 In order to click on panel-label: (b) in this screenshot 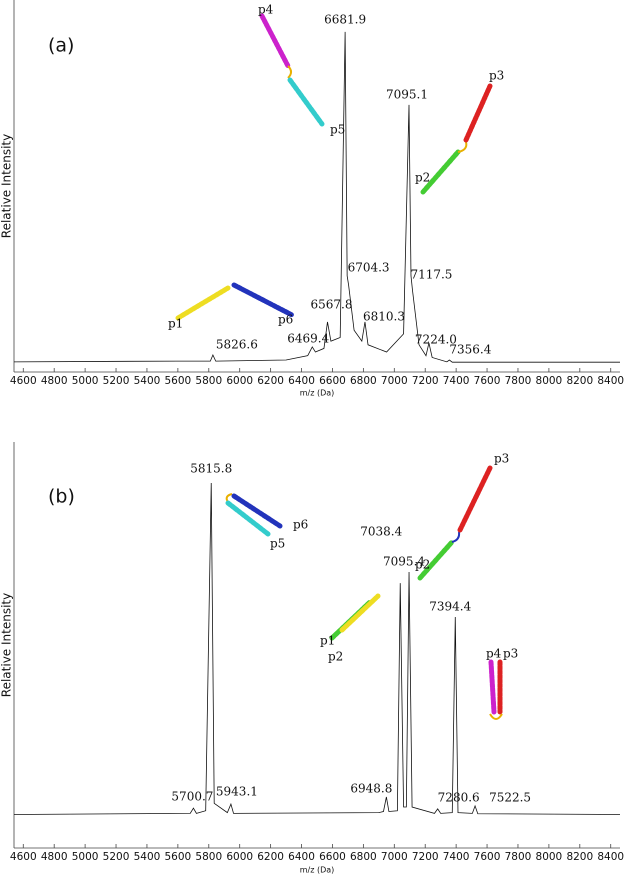, I will do `click(61, 497)`.